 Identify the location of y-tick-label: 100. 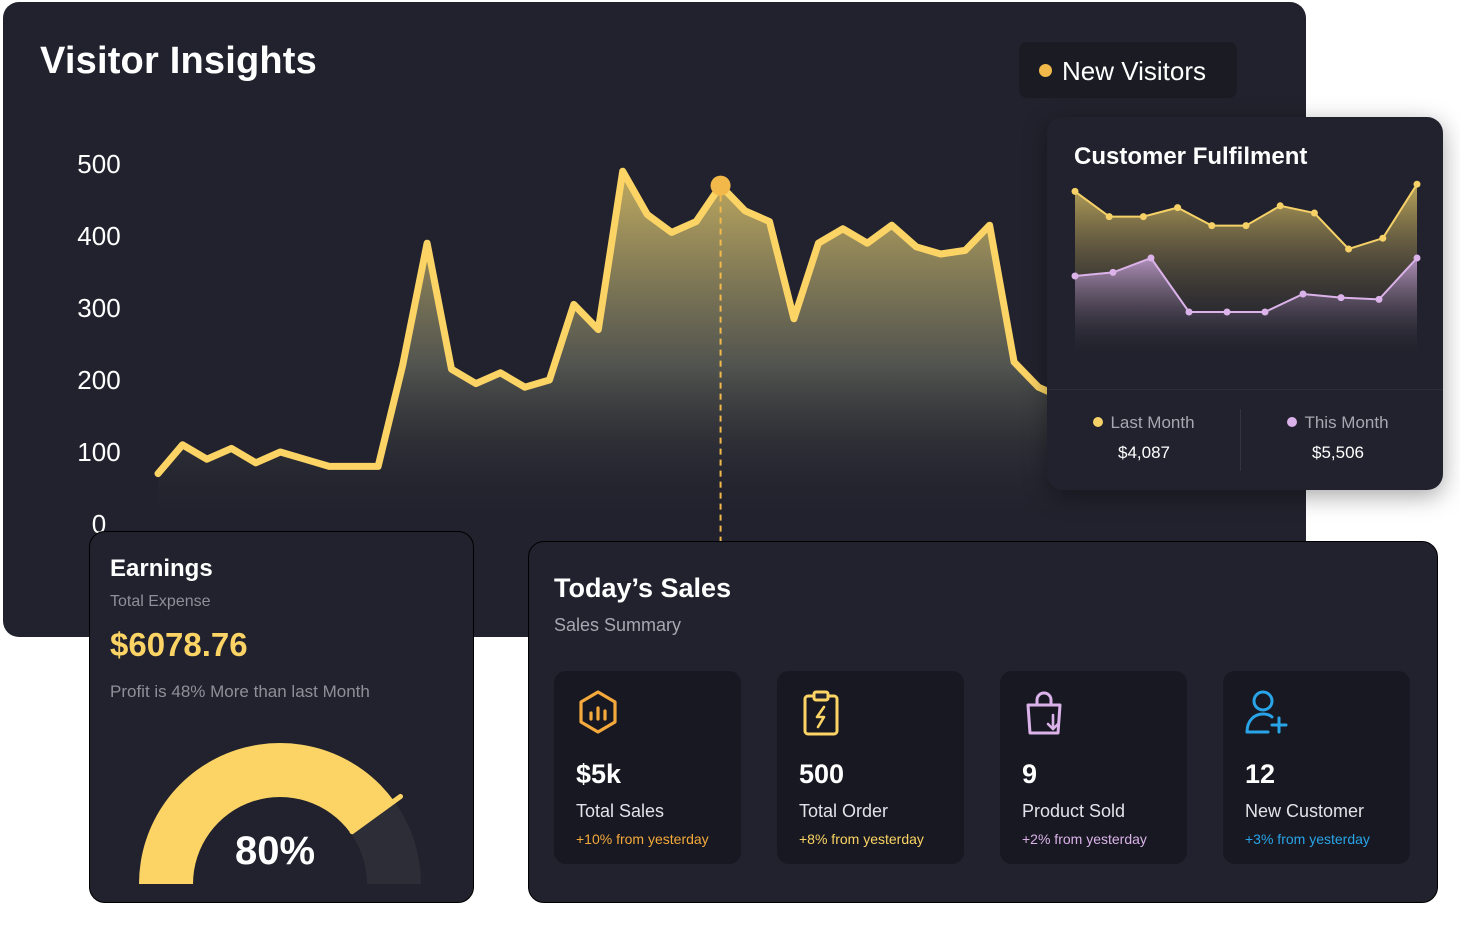
(98, 452).